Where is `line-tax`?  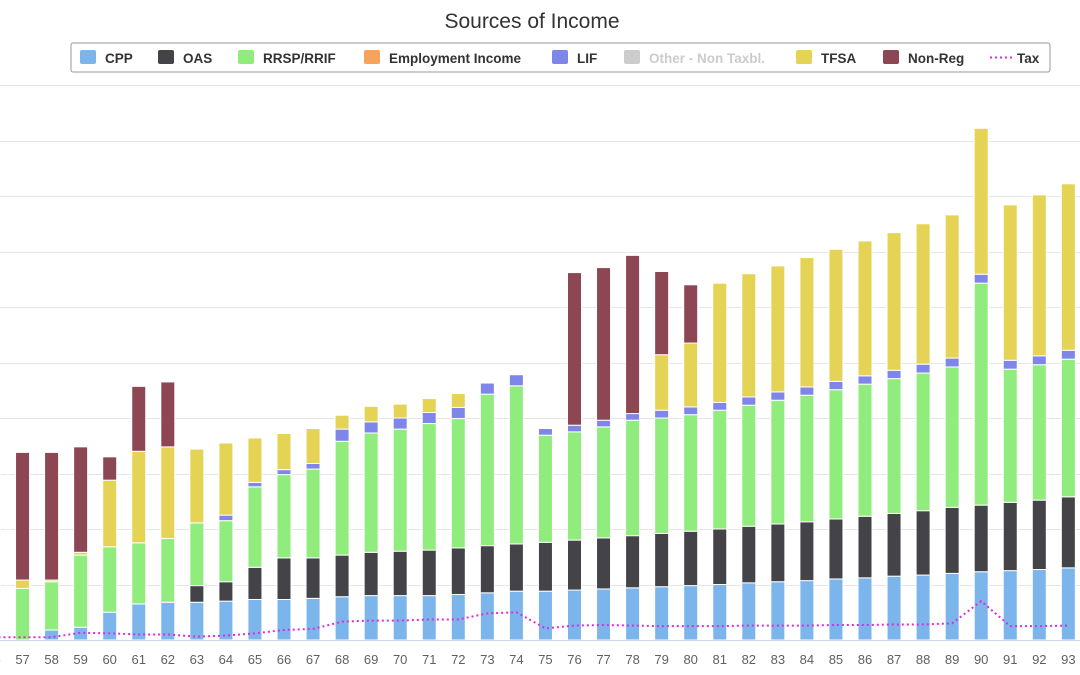
line-tax is located at coordinates (534, 619).